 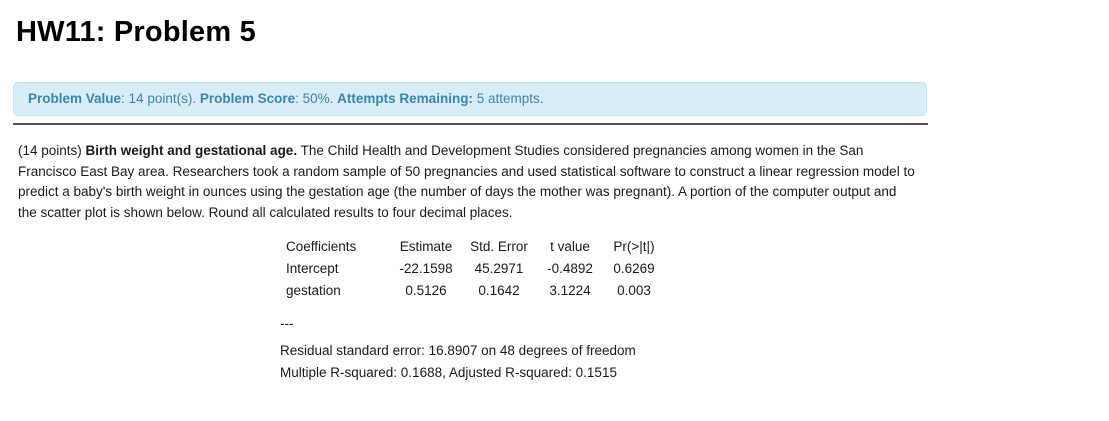 I want to click on cell-t-value: -0.4892, so click(x=570, y=268).